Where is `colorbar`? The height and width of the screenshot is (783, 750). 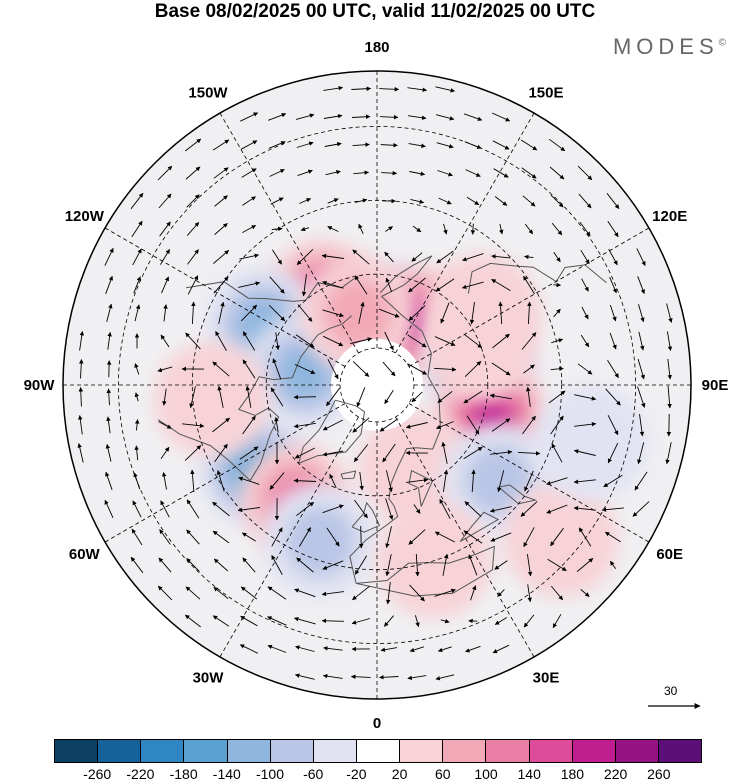
colorbar is located at coordinates (378, 751).